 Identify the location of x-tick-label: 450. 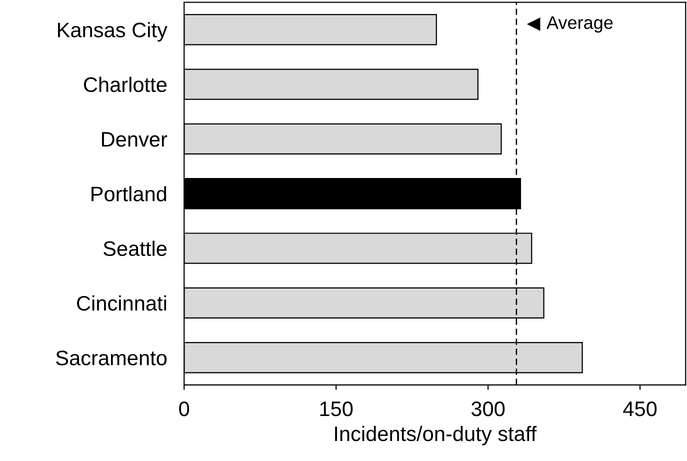
(640, 408).